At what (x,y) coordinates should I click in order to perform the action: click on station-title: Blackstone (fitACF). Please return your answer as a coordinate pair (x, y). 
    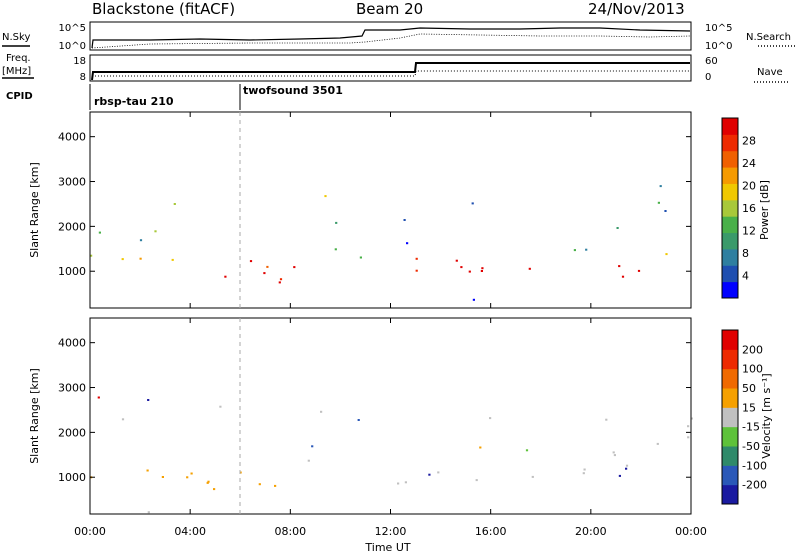
    Looking at the image, I should click on (163, 9).